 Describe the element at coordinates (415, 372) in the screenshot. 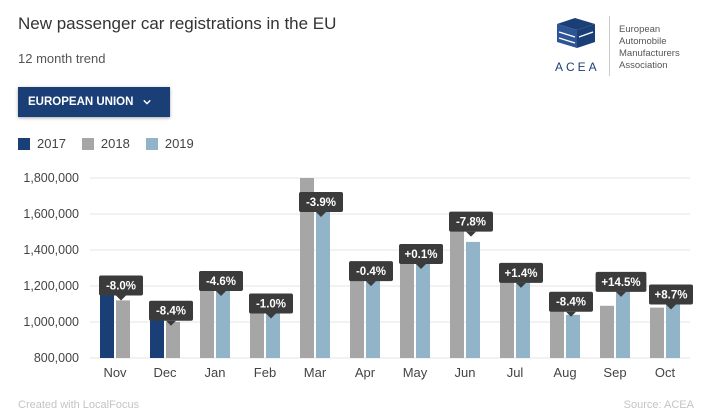

I see `x-tick-label: May` at that location.